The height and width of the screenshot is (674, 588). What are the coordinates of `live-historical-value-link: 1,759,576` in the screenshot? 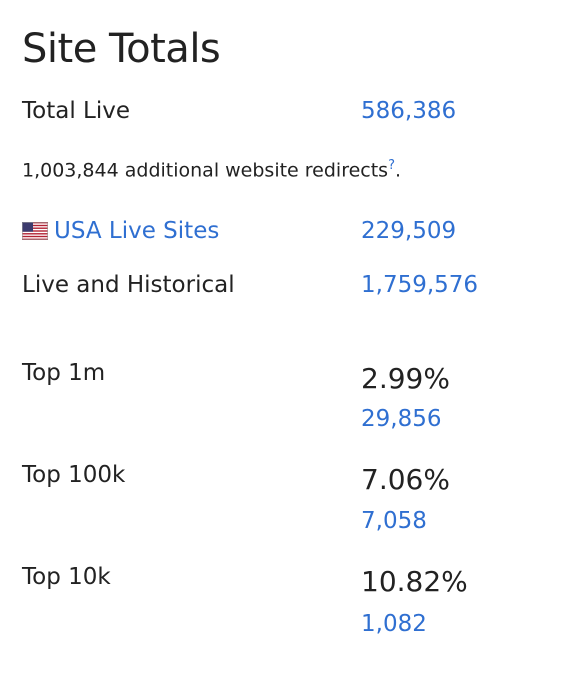 It's located at (420, 285).